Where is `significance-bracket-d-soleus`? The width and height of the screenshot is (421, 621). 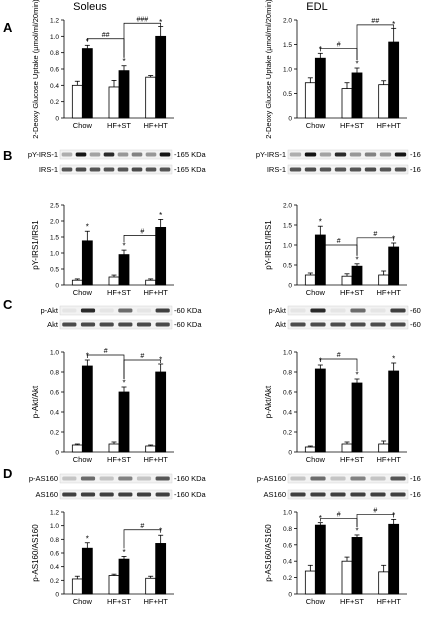
significance-bracket-d-soleus is located at coordinates (142, 539).